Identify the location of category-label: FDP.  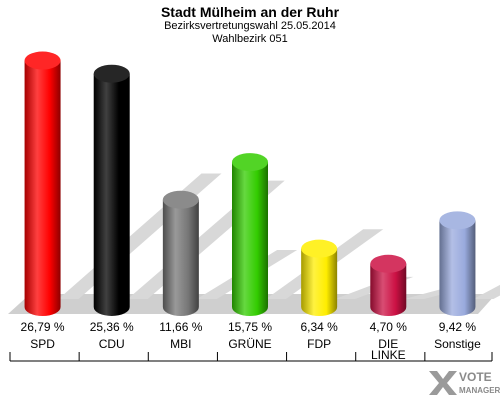
(319, 344).